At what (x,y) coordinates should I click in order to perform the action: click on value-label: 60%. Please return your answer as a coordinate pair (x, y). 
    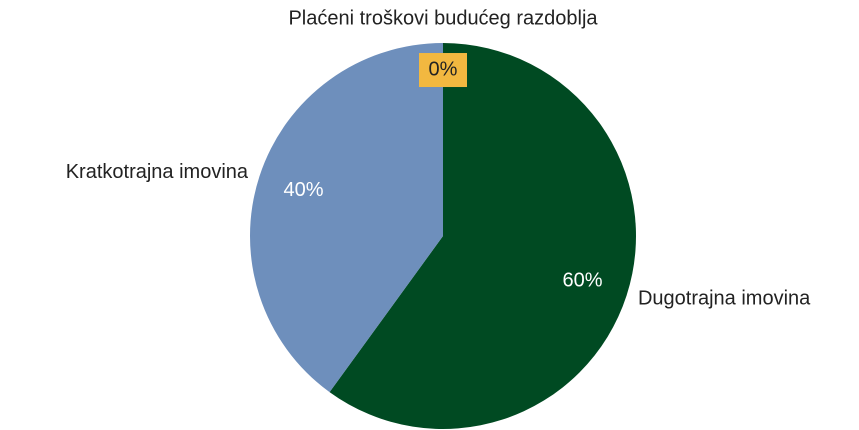
    Looking at the image, I should click on (582, 281).